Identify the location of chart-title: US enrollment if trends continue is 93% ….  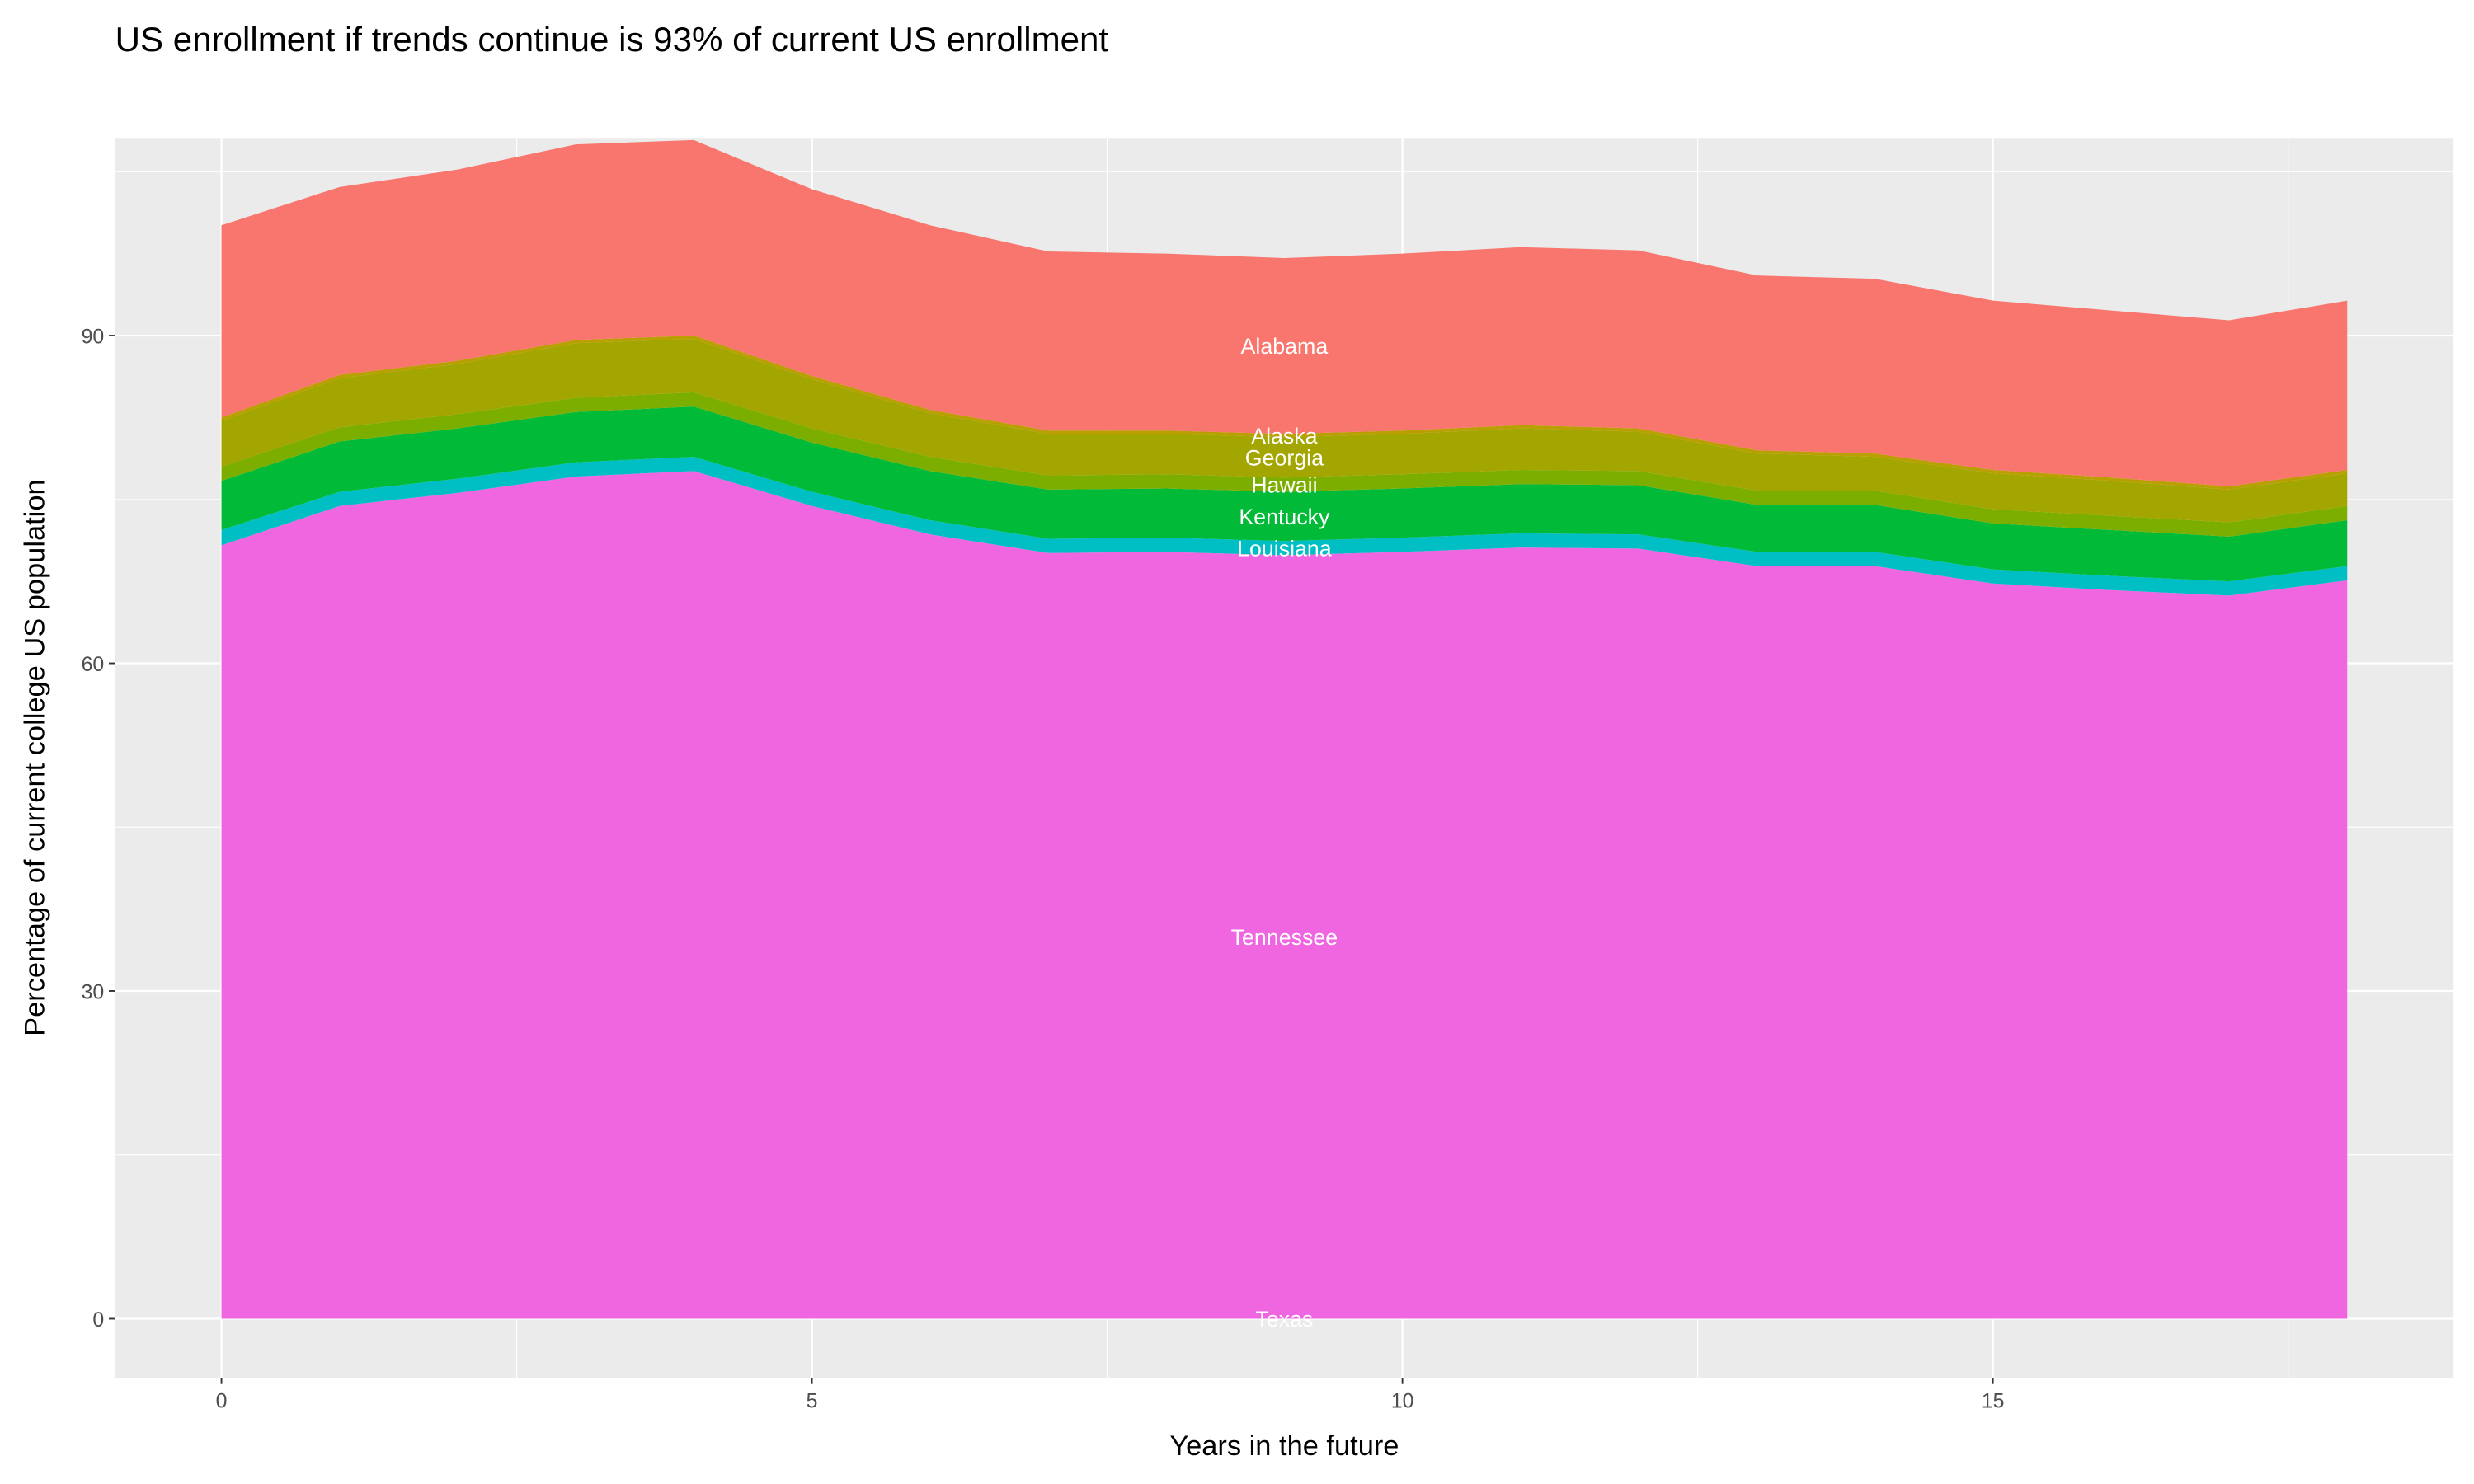
(612, 39).